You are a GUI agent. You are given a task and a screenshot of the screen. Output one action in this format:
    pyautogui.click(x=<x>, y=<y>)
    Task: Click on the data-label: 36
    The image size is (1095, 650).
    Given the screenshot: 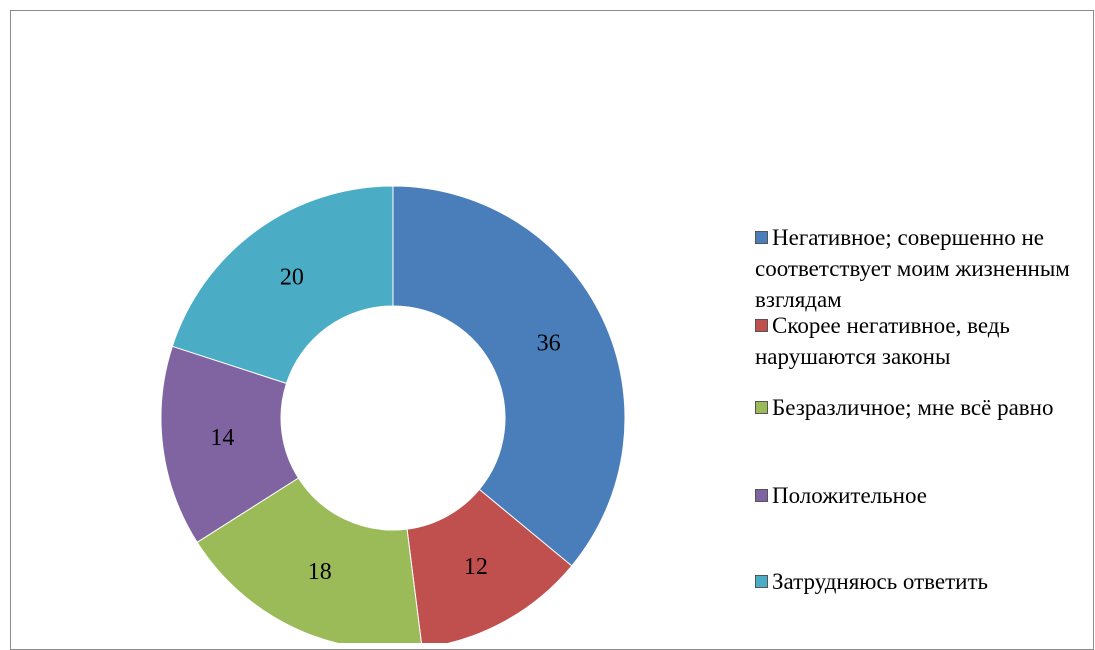 What is the action you would take?
    pyautogui.click(x=549, y=343)
    